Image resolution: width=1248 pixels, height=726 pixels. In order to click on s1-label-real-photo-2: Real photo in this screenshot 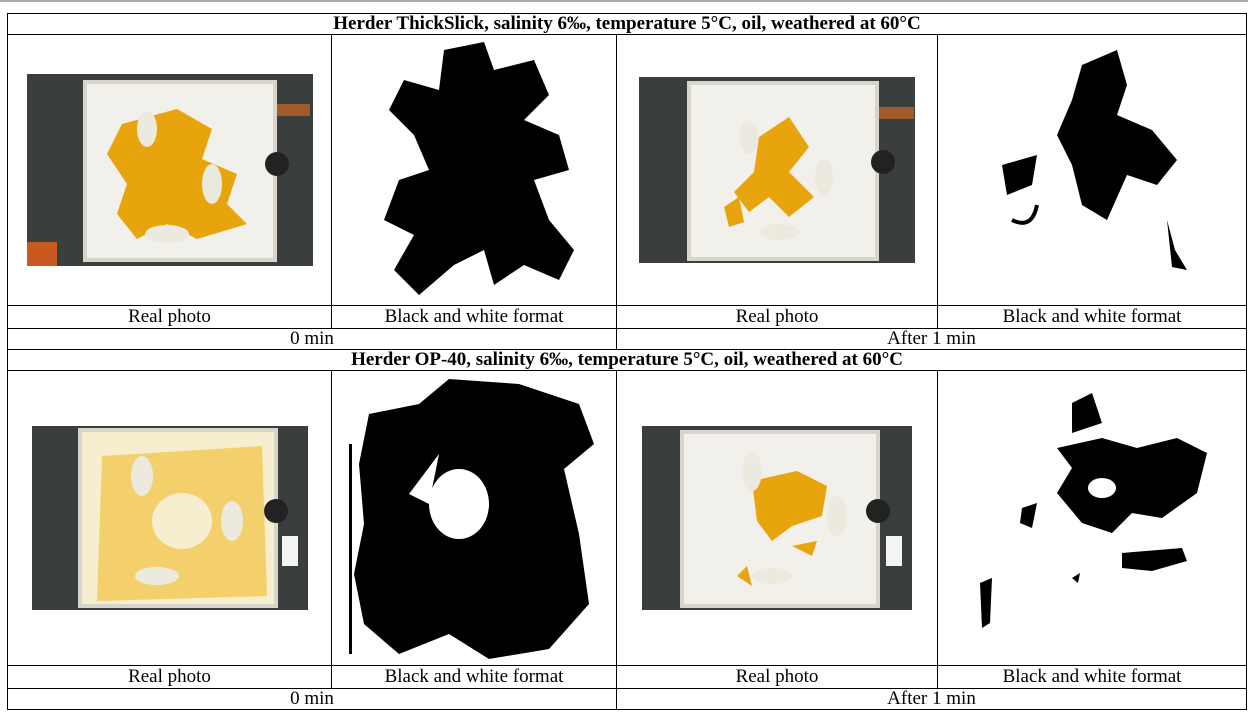, I will do `click(777, 317)`.